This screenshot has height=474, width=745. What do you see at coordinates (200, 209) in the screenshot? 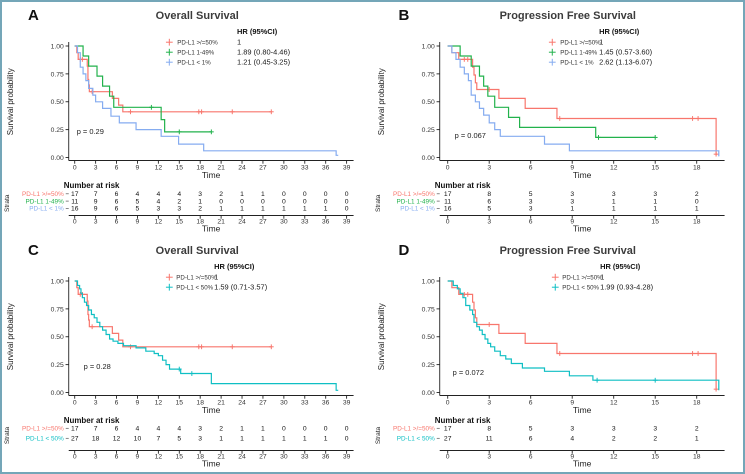
I see `risk-count: 2` at bounding box center [200, 209].